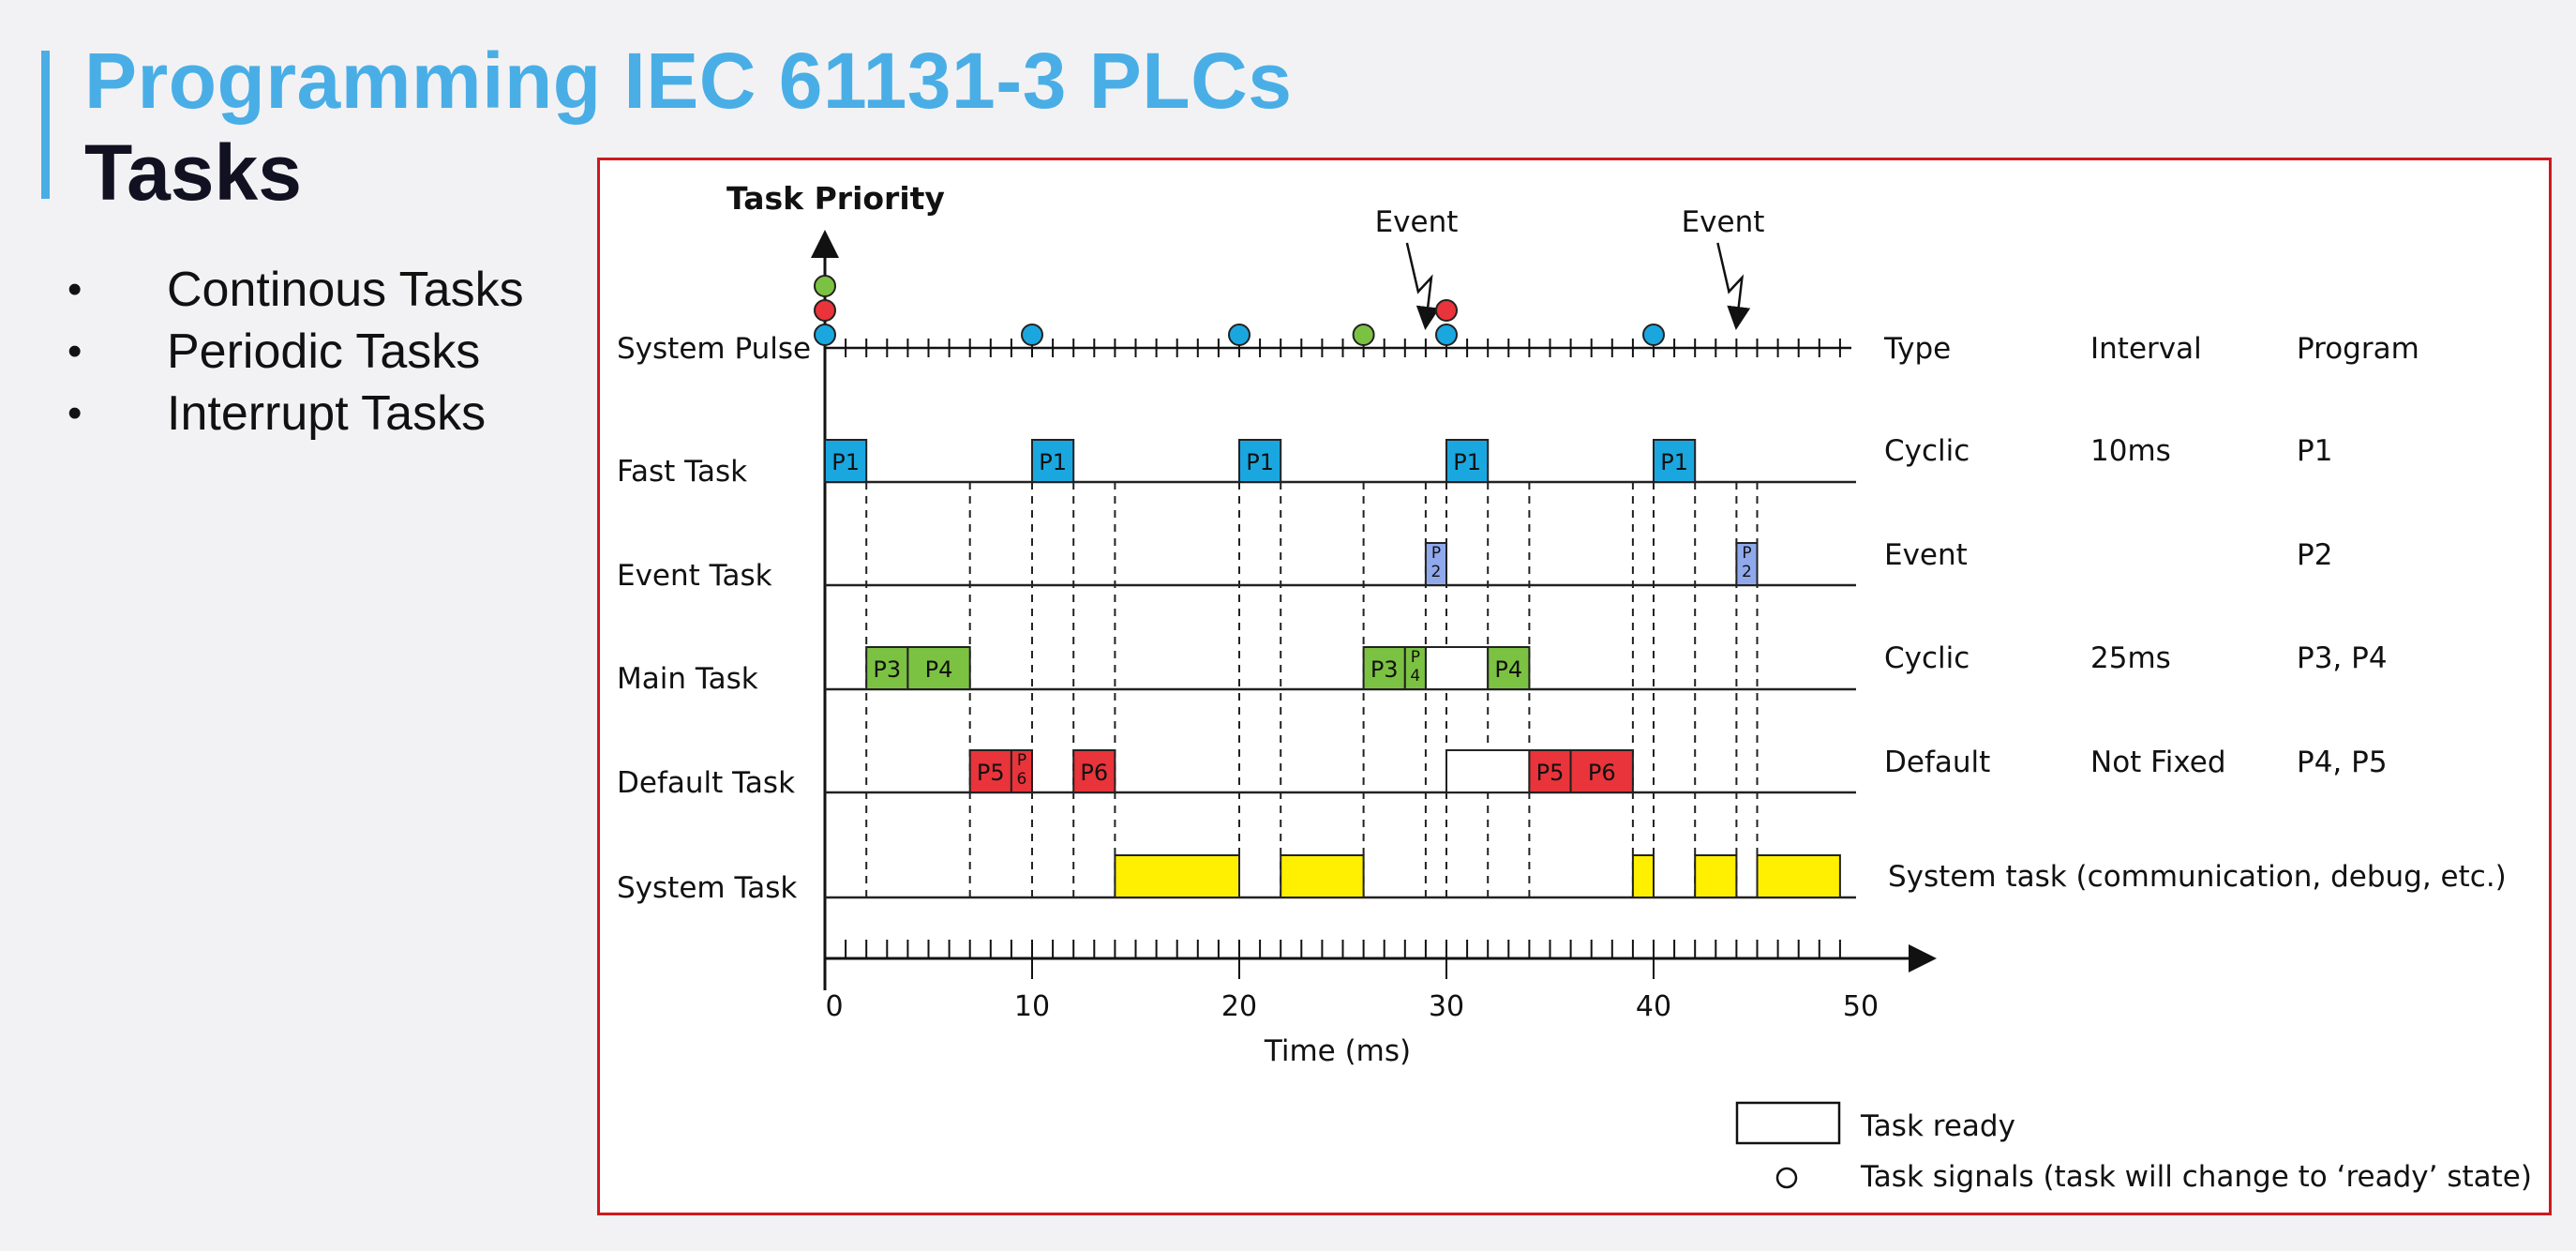 The width and height of the screenshot is (2576, 1251). I want to click on system-task-note: System task (communication, debug, etc.), so click(2197, 877).